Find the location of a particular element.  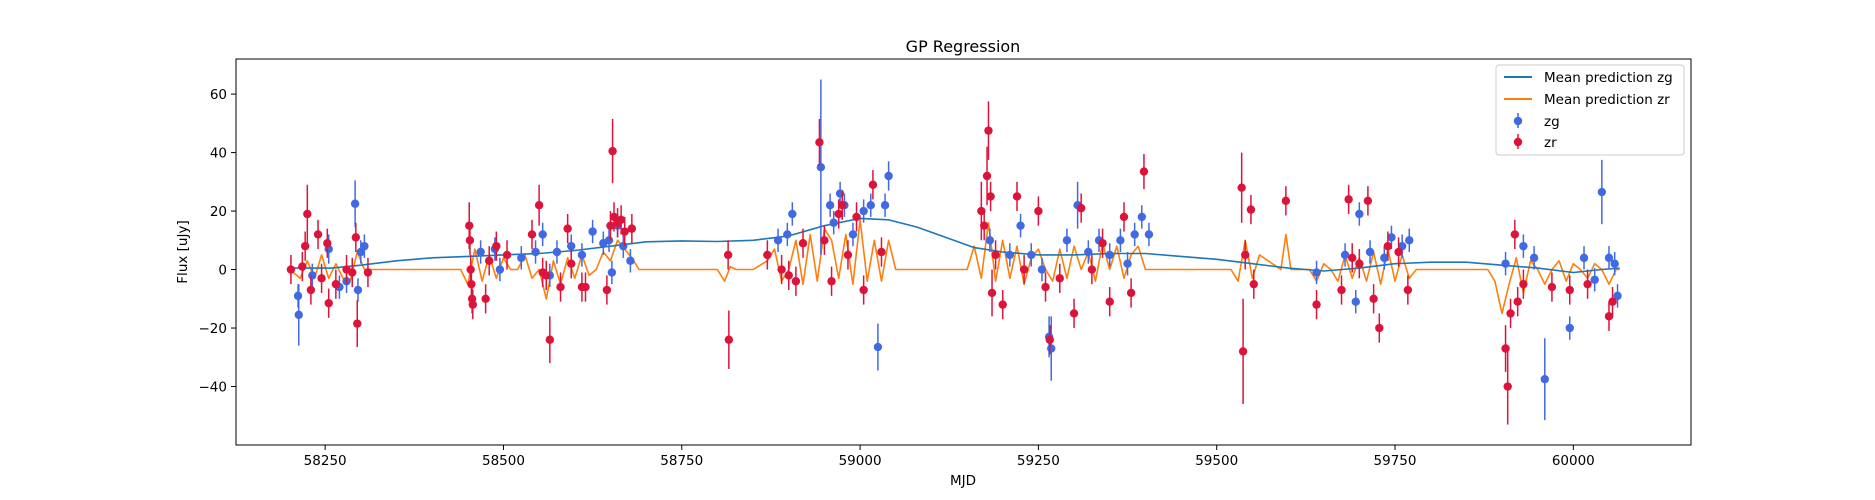

legend-label-zg: zg is located at coordinates (1552, 122).